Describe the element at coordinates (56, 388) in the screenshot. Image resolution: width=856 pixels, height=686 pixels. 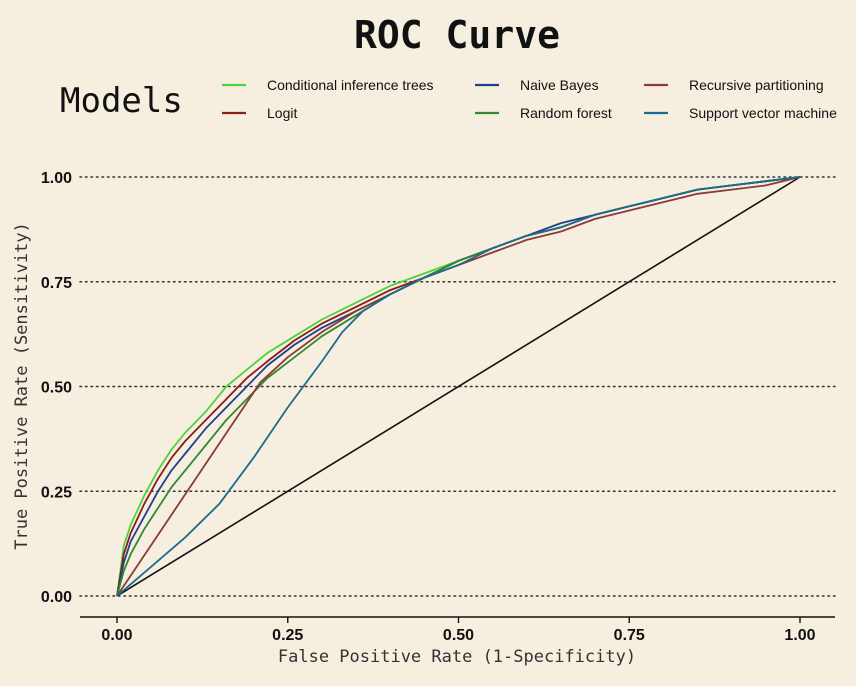
I see `y-tick-label: 0.50` at that location.